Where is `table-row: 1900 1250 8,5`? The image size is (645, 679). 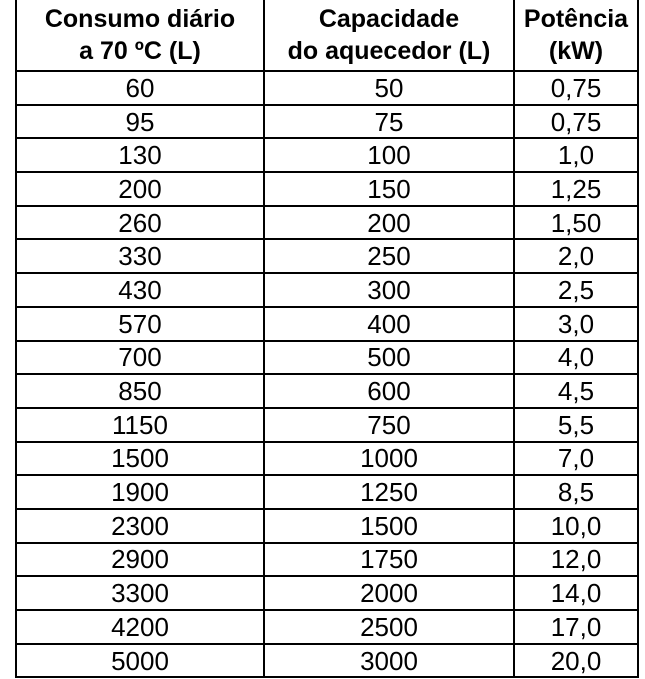 table-row: 1900 1250 8,5 is located at coordinates (327, 492).